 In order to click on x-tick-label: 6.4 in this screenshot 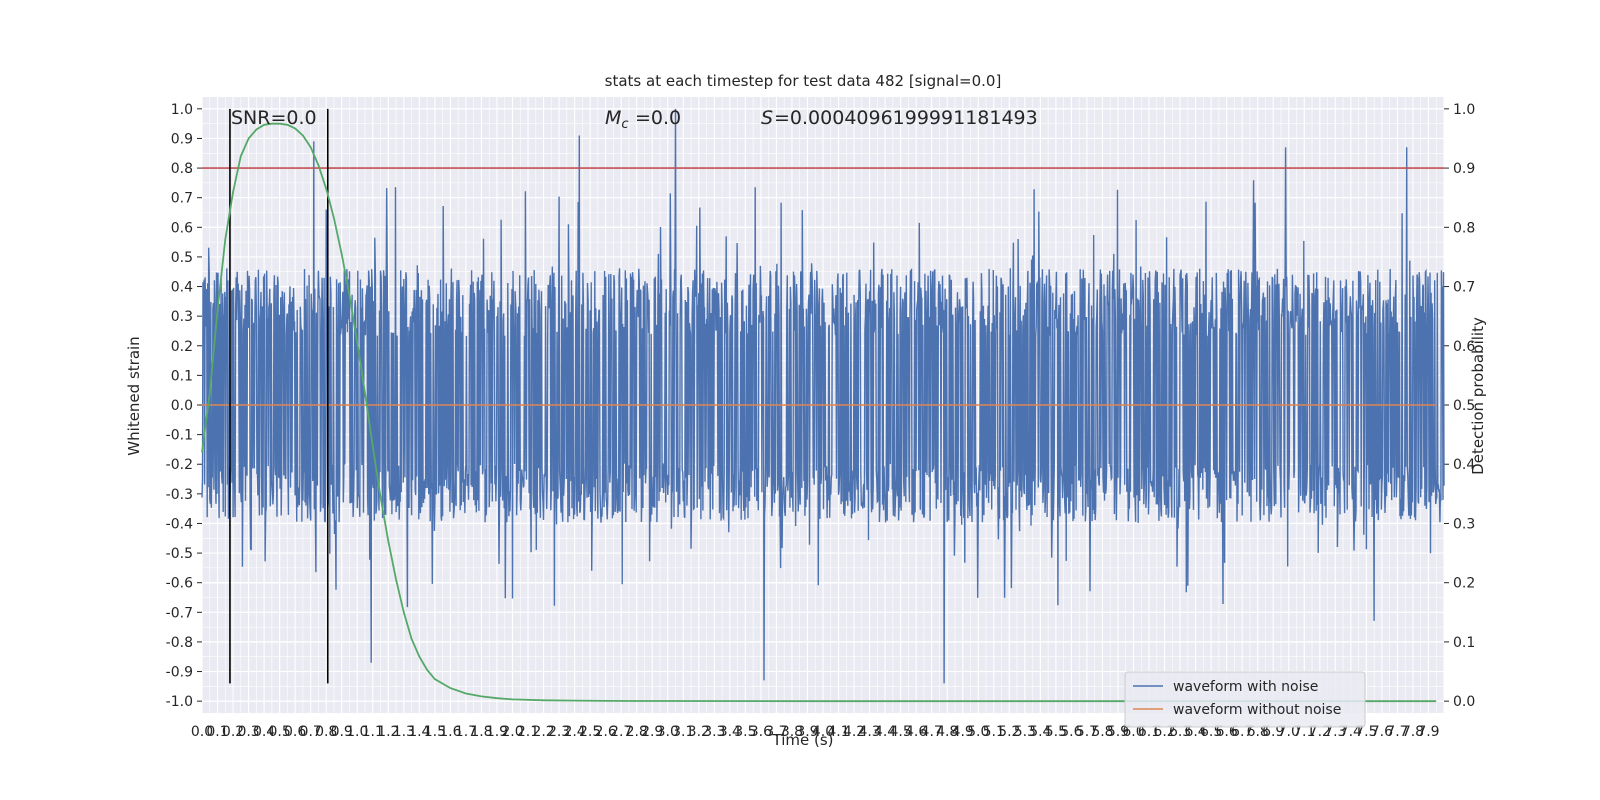, I will do `click(1195, 732)`.